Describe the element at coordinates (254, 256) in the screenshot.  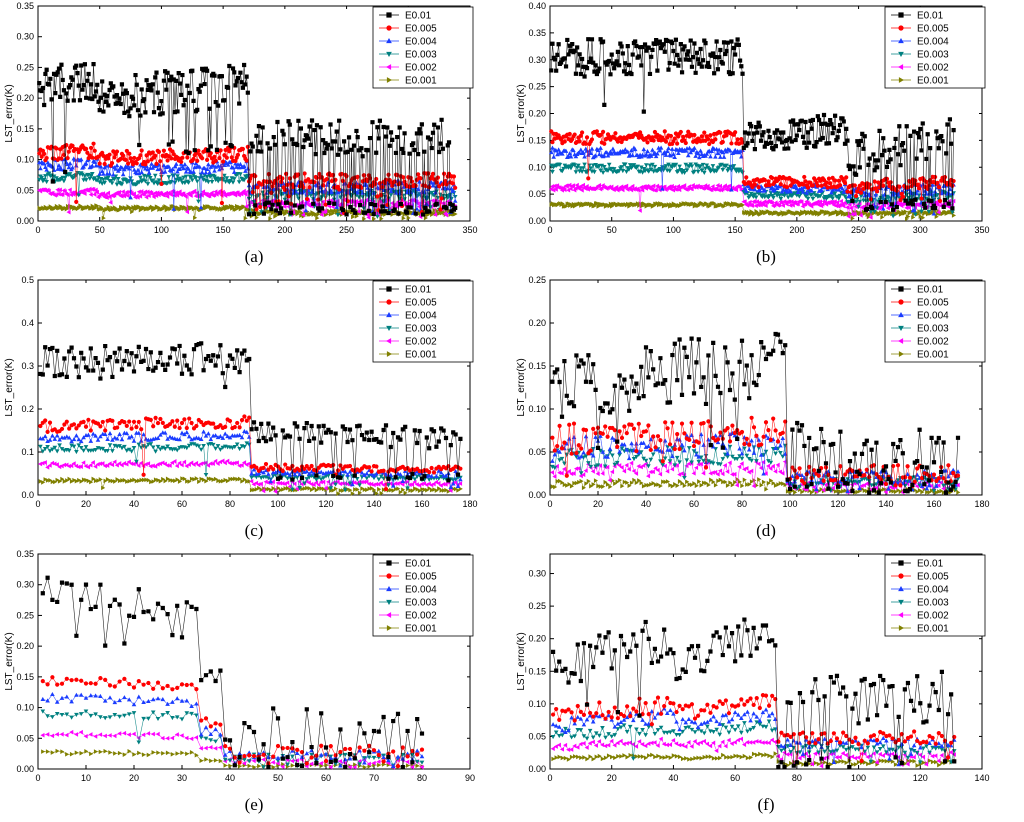
I see `panel-label: (a)` at that location.